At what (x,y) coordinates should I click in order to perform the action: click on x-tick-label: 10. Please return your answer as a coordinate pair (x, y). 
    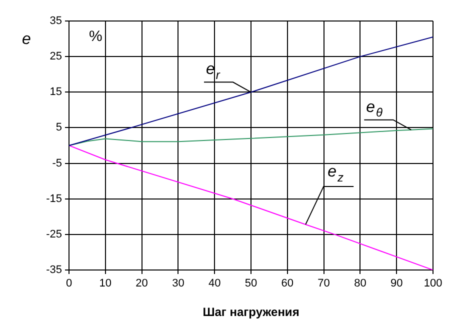
    Looking at the image, I should click on (105, 284).